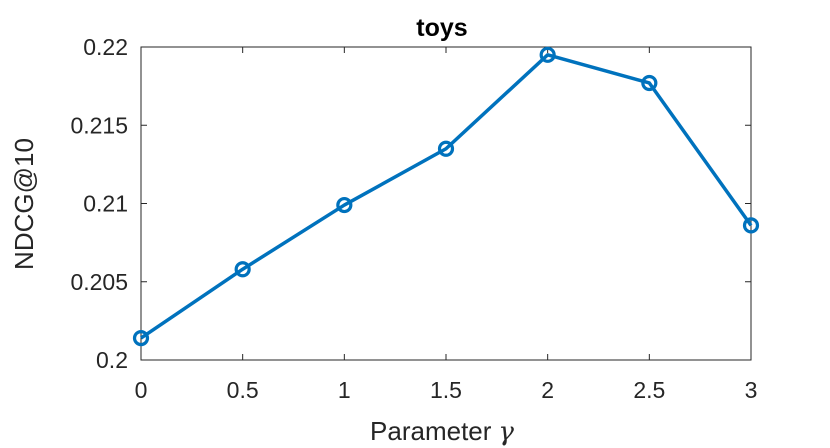 The image size is (830, 448). What do you see at coordinates (344, 390) in the screenshot?
I see `x-tick-label: 1` at bounding box center [344, 390].